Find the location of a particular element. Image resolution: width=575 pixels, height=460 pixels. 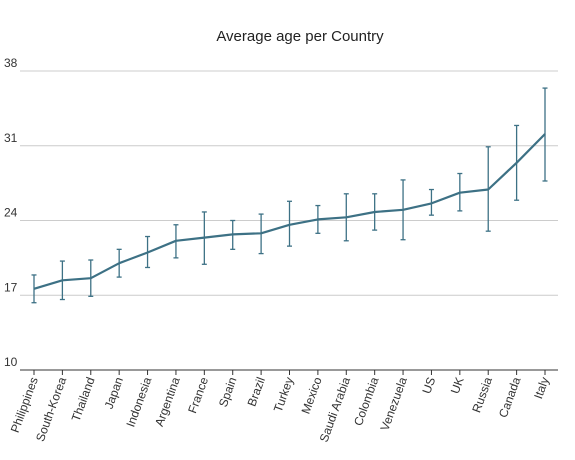

x-tick-label: France is located at coordinates (198, 395).